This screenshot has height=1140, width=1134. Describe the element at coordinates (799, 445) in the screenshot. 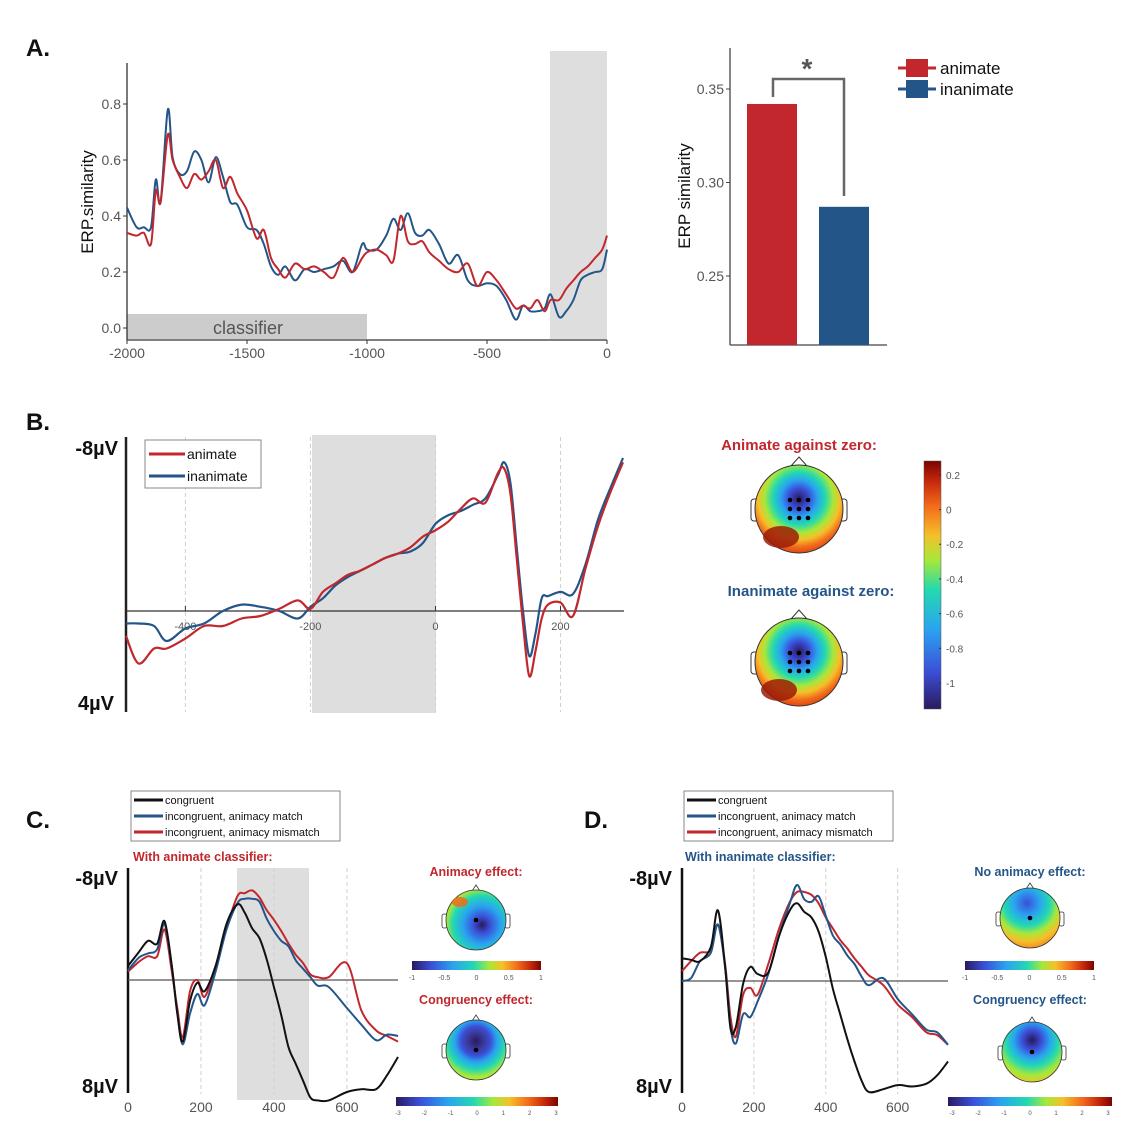

I see `topo-title-animate: Animate against zero:` at that location.